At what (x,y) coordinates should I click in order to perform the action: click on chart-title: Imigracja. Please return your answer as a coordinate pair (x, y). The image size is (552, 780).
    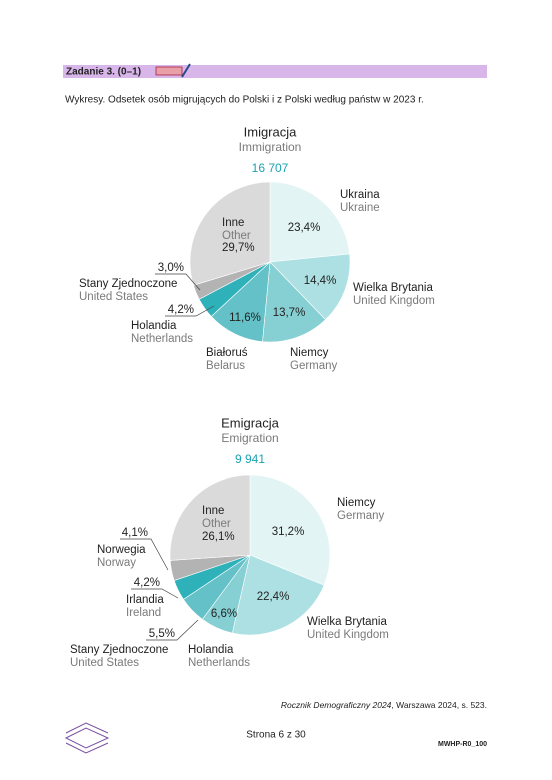
    Looking at the image, I should click on (271, 131).